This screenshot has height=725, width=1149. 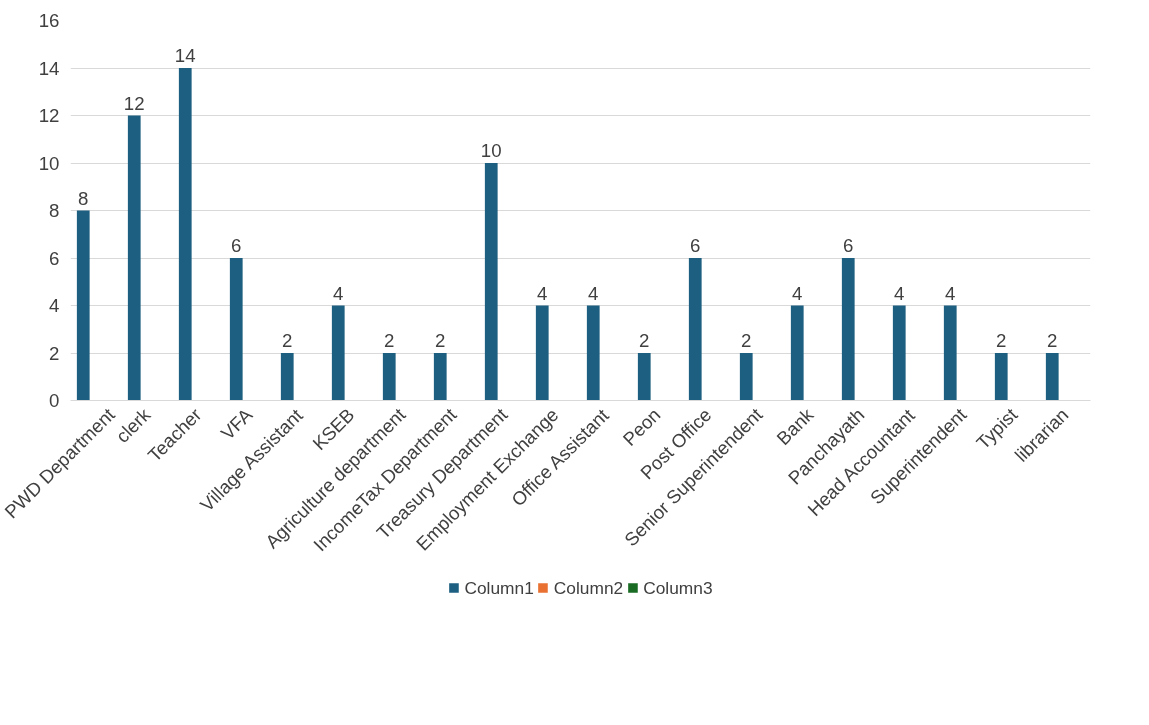 What do you see at coordinates (54, 210) in the screenshot?
I see `y-tick-label: 8` at bounding box center [54, 210].